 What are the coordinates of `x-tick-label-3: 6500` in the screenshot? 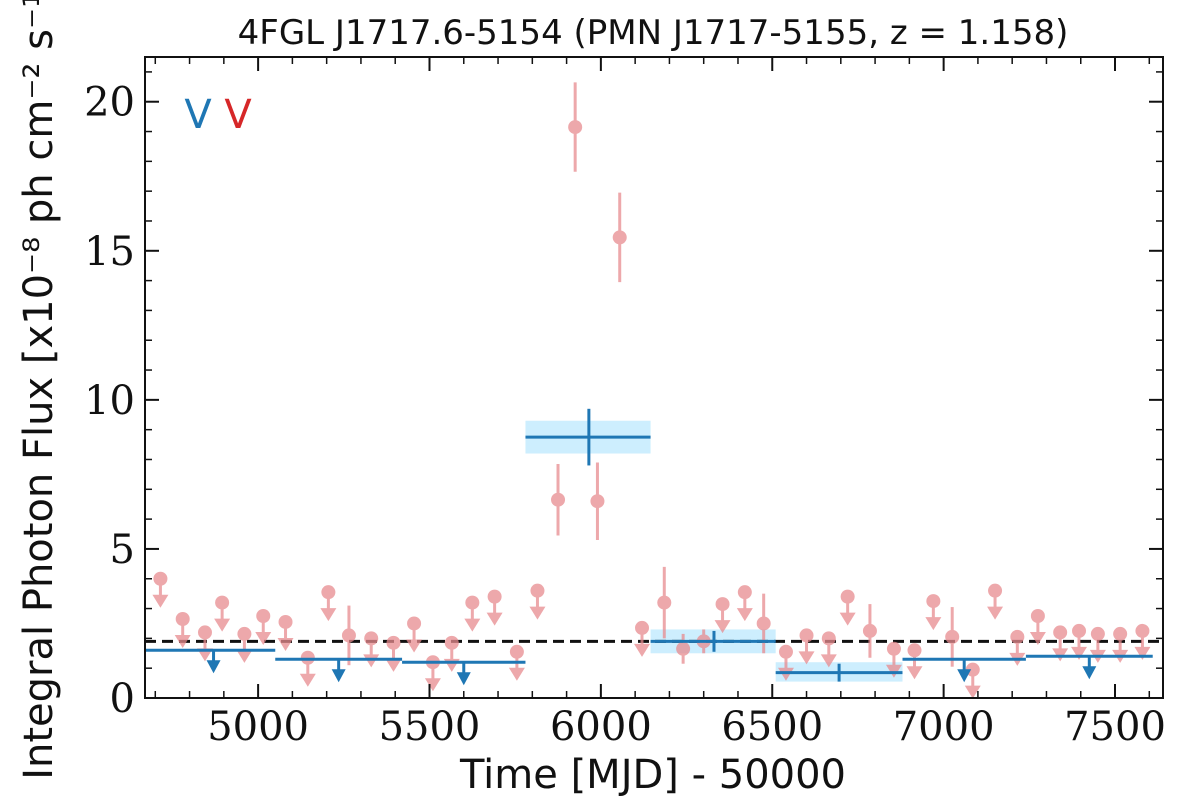 It's located at (772, 727).